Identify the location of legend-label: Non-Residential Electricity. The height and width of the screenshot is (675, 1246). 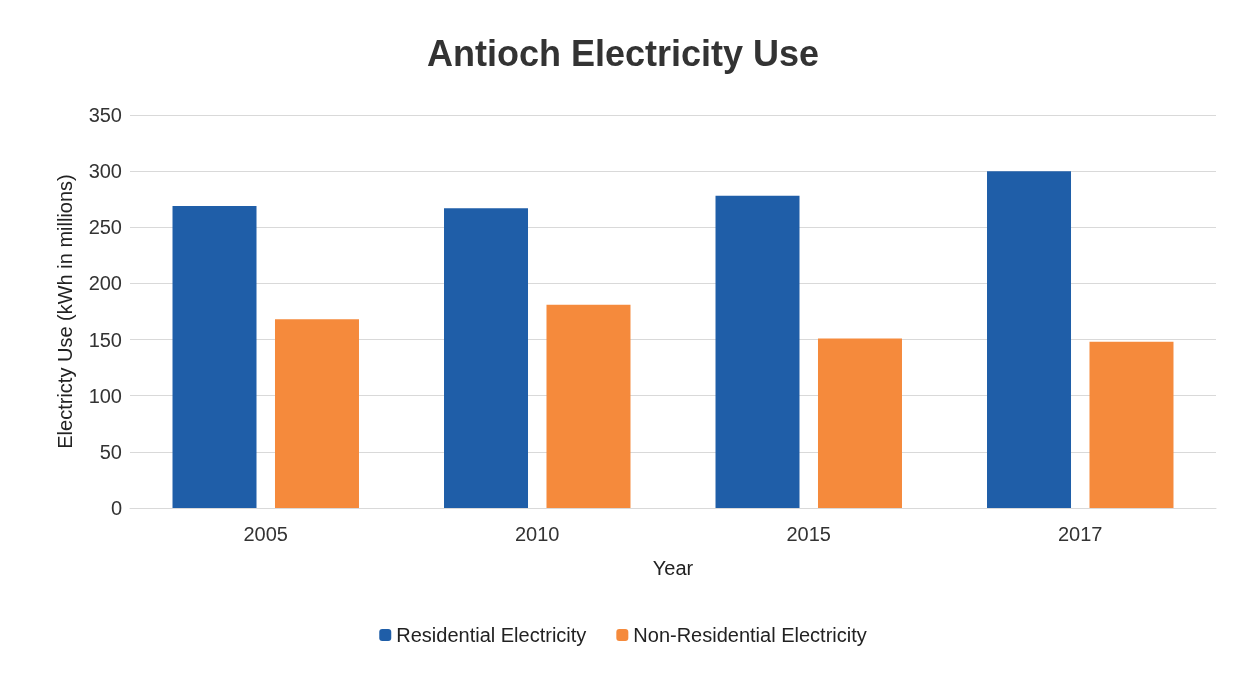
(750, 635).